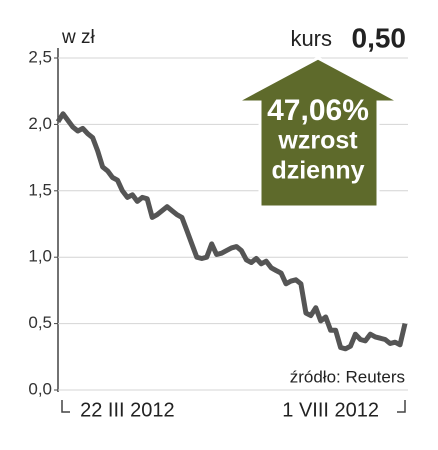 This screenshot has height=450, width=438. What do you see at coordinates (233, 406) in the screenshot?
I see `x-range-bracket` at bounding box center [233, 406].